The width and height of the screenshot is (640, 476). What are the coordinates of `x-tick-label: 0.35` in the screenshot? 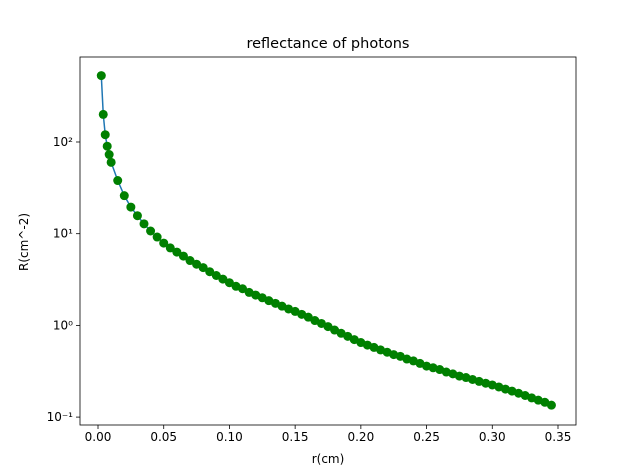 It's located at (558, 437).